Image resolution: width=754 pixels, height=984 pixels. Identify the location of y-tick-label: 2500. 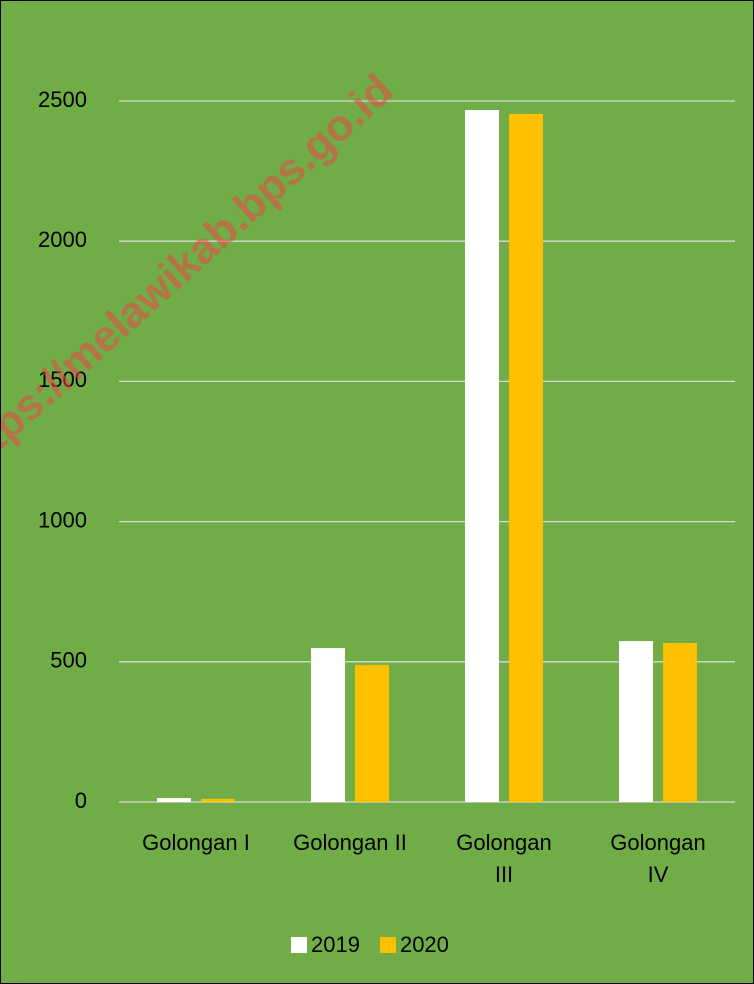
(62, 99).